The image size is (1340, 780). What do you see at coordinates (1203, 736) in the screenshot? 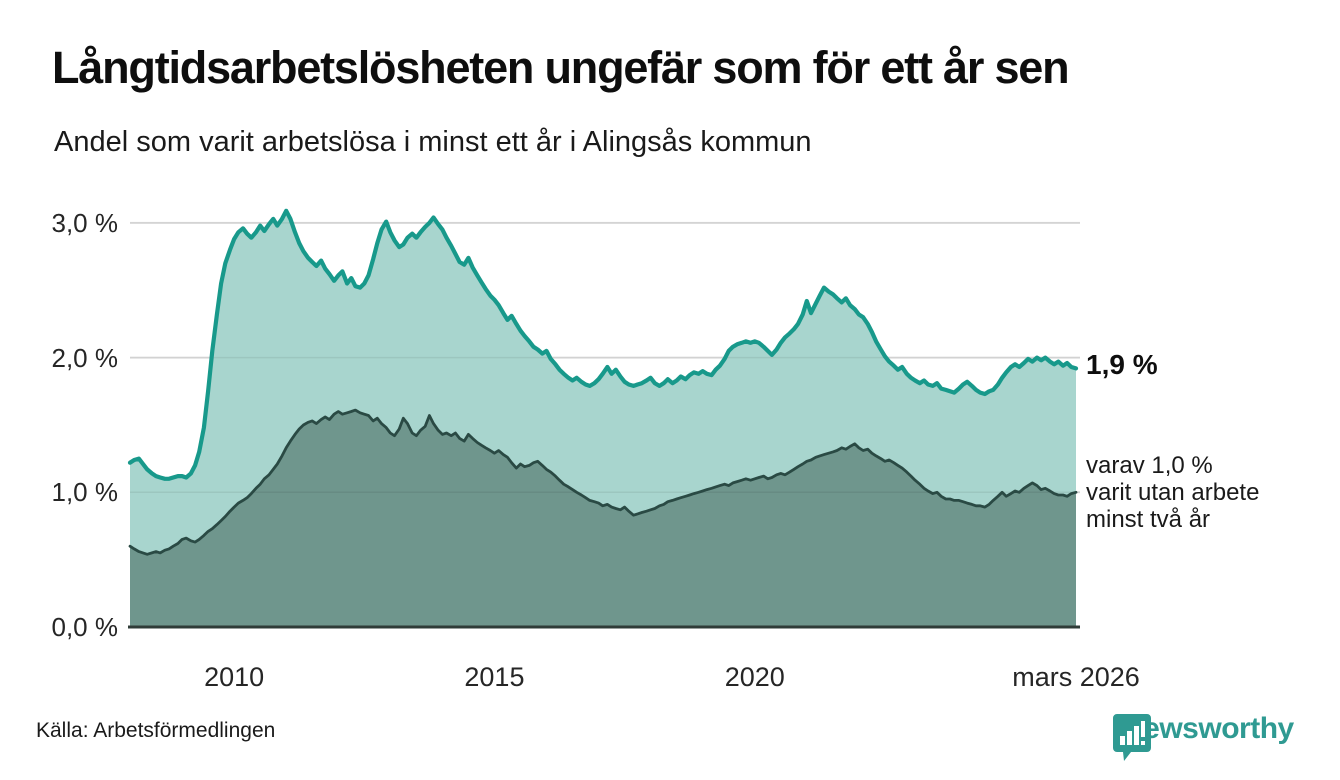
I see `newsworthy-brand: Newsworthy` at bounding box center [1203, 736].